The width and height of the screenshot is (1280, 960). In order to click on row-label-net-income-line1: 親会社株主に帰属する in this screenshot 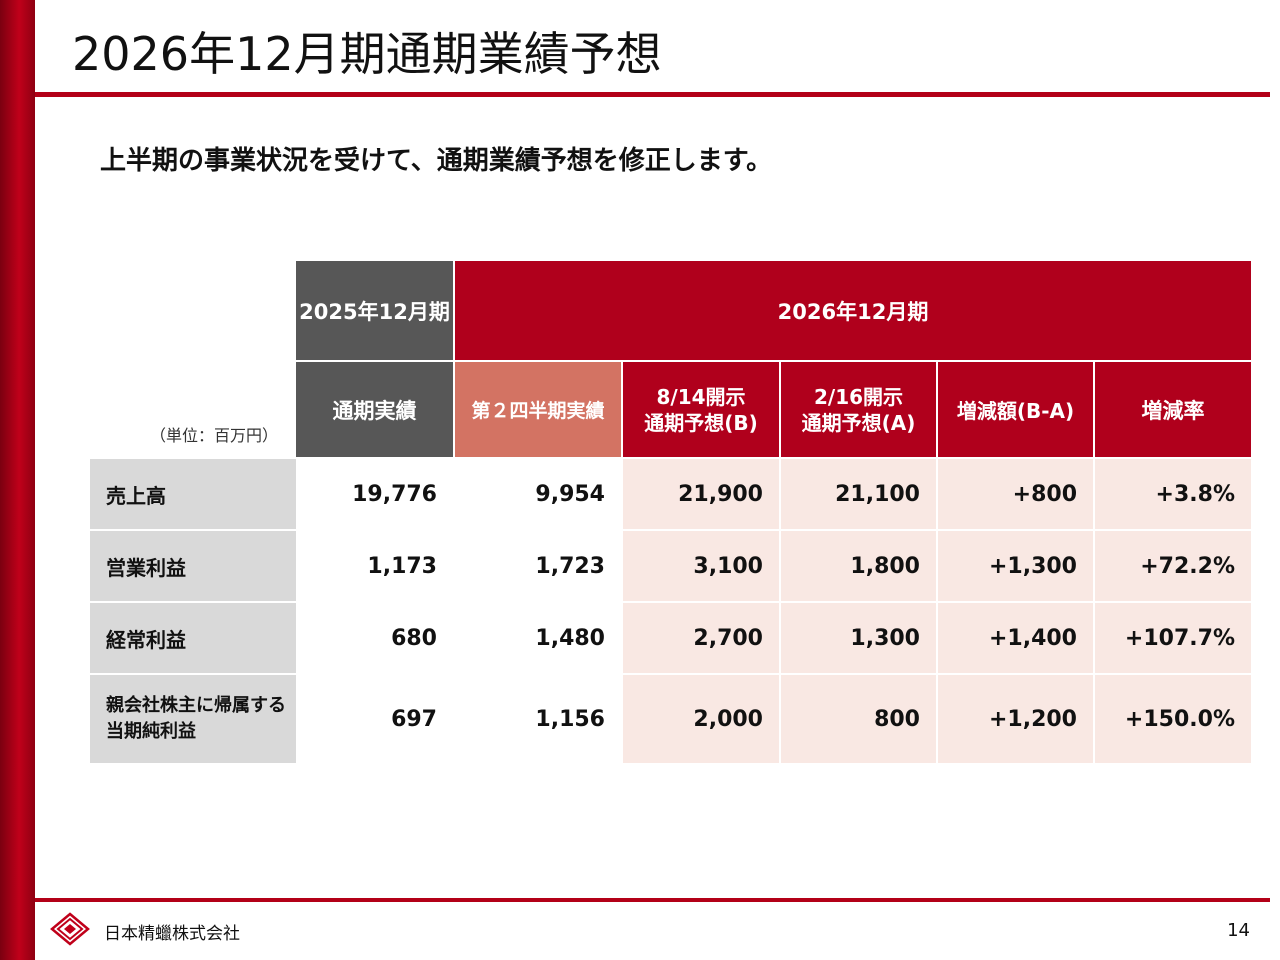, I will do `click(196, 705)`.